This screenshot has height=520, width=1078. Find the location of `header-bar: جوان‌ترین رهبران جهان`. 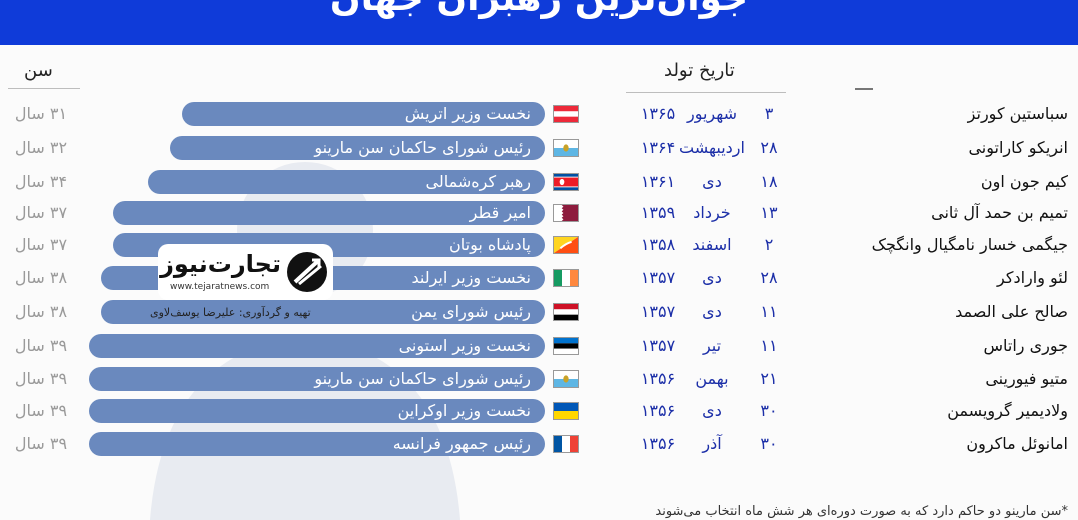

header-bar: جوان‌ترین رهبران جهان is located at coordinates (539, 22).